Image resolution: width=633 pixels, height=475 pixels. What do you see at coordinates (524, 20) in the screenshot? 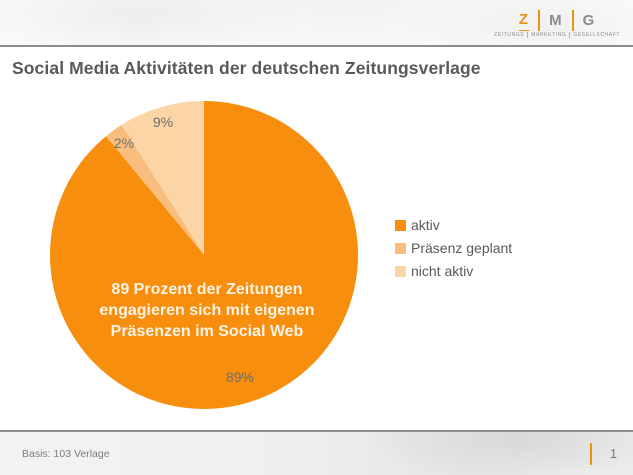
I see `logo-letter-z: Z` at bounding box center [524, 20].